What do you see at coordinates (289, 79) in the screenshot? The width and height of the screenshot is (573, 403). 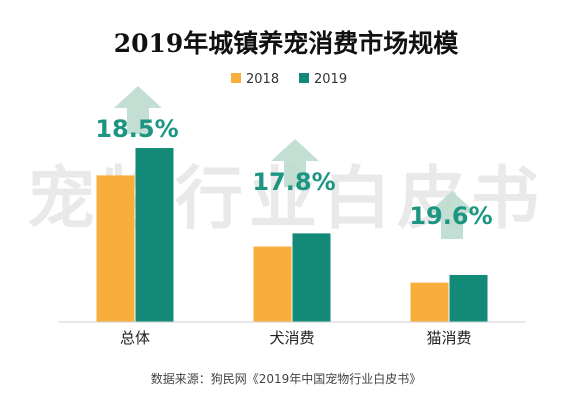 I see `legend: 2018 2019` at bounding box center [289, 79].